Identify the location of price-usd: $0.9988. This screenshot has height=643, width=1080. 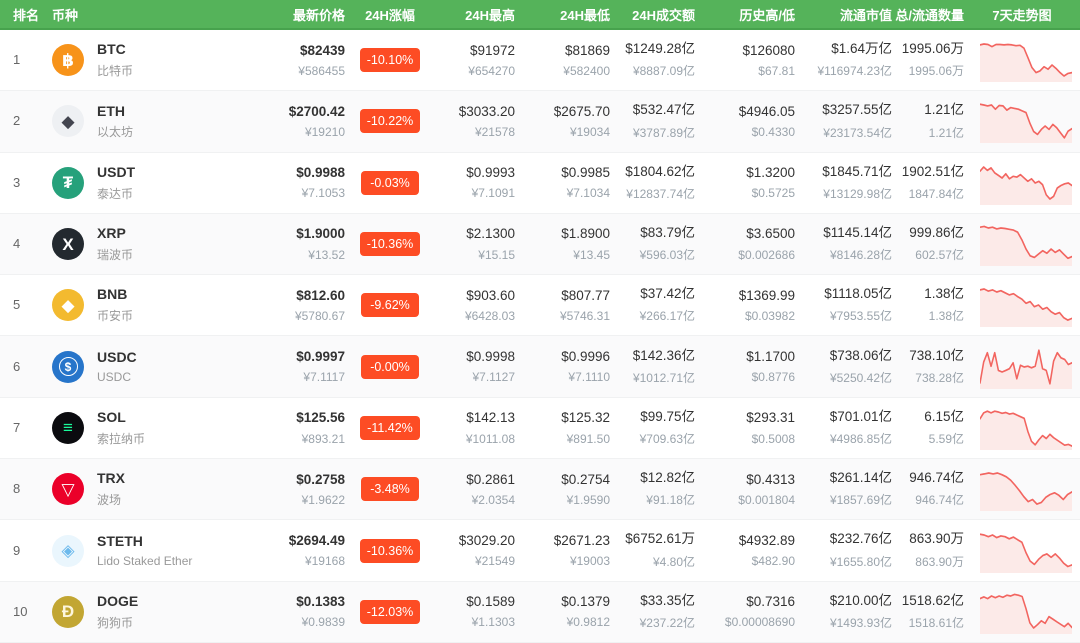
(320, 173).